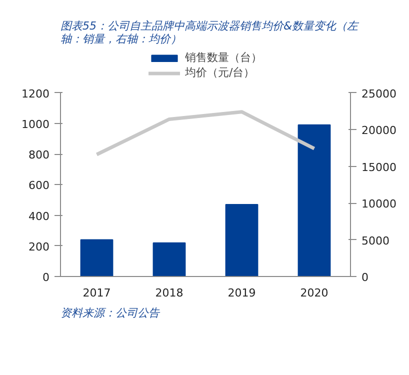  Describe the element at coordinates (242, 293) in the screenshot. I see `x-tick-label: 2019` at that location.